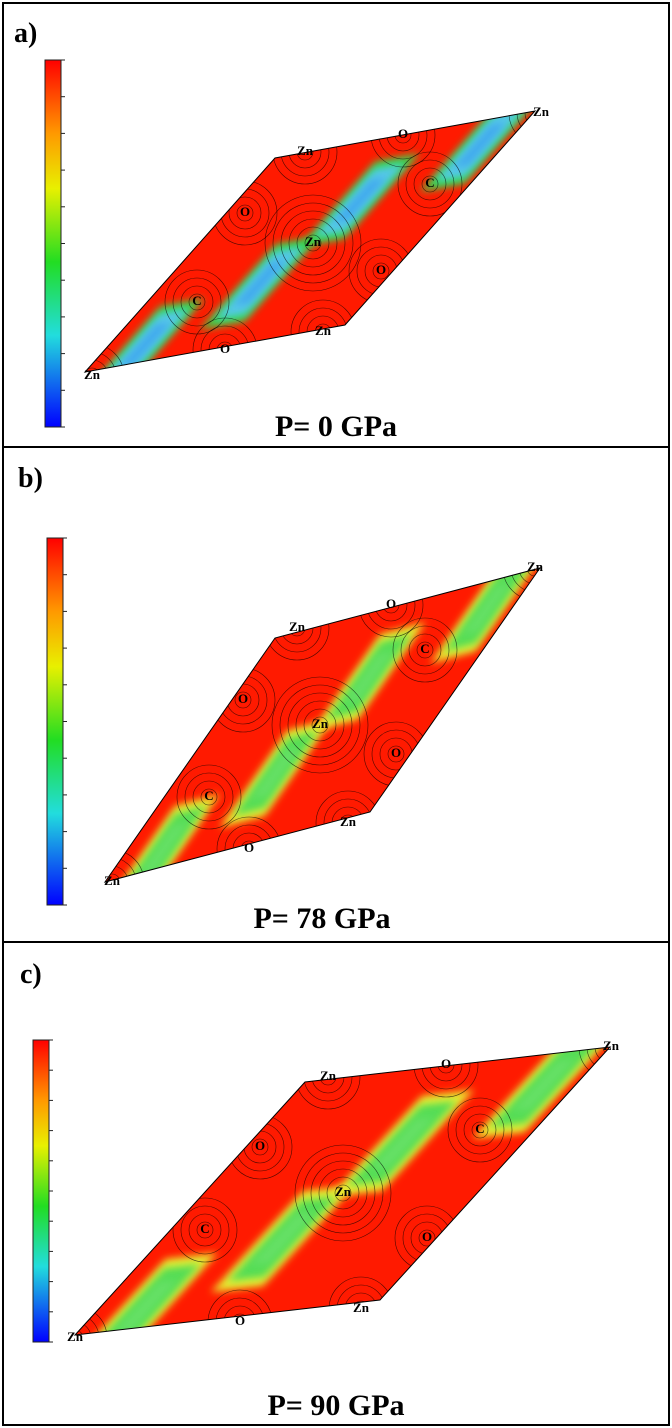 Image resolution: width=672 pixels, height=1428 pixels. What do you see at coordinates (31, 974) in the screenshot?
I see `panel-label: c)` at bounding box center [31, 974].